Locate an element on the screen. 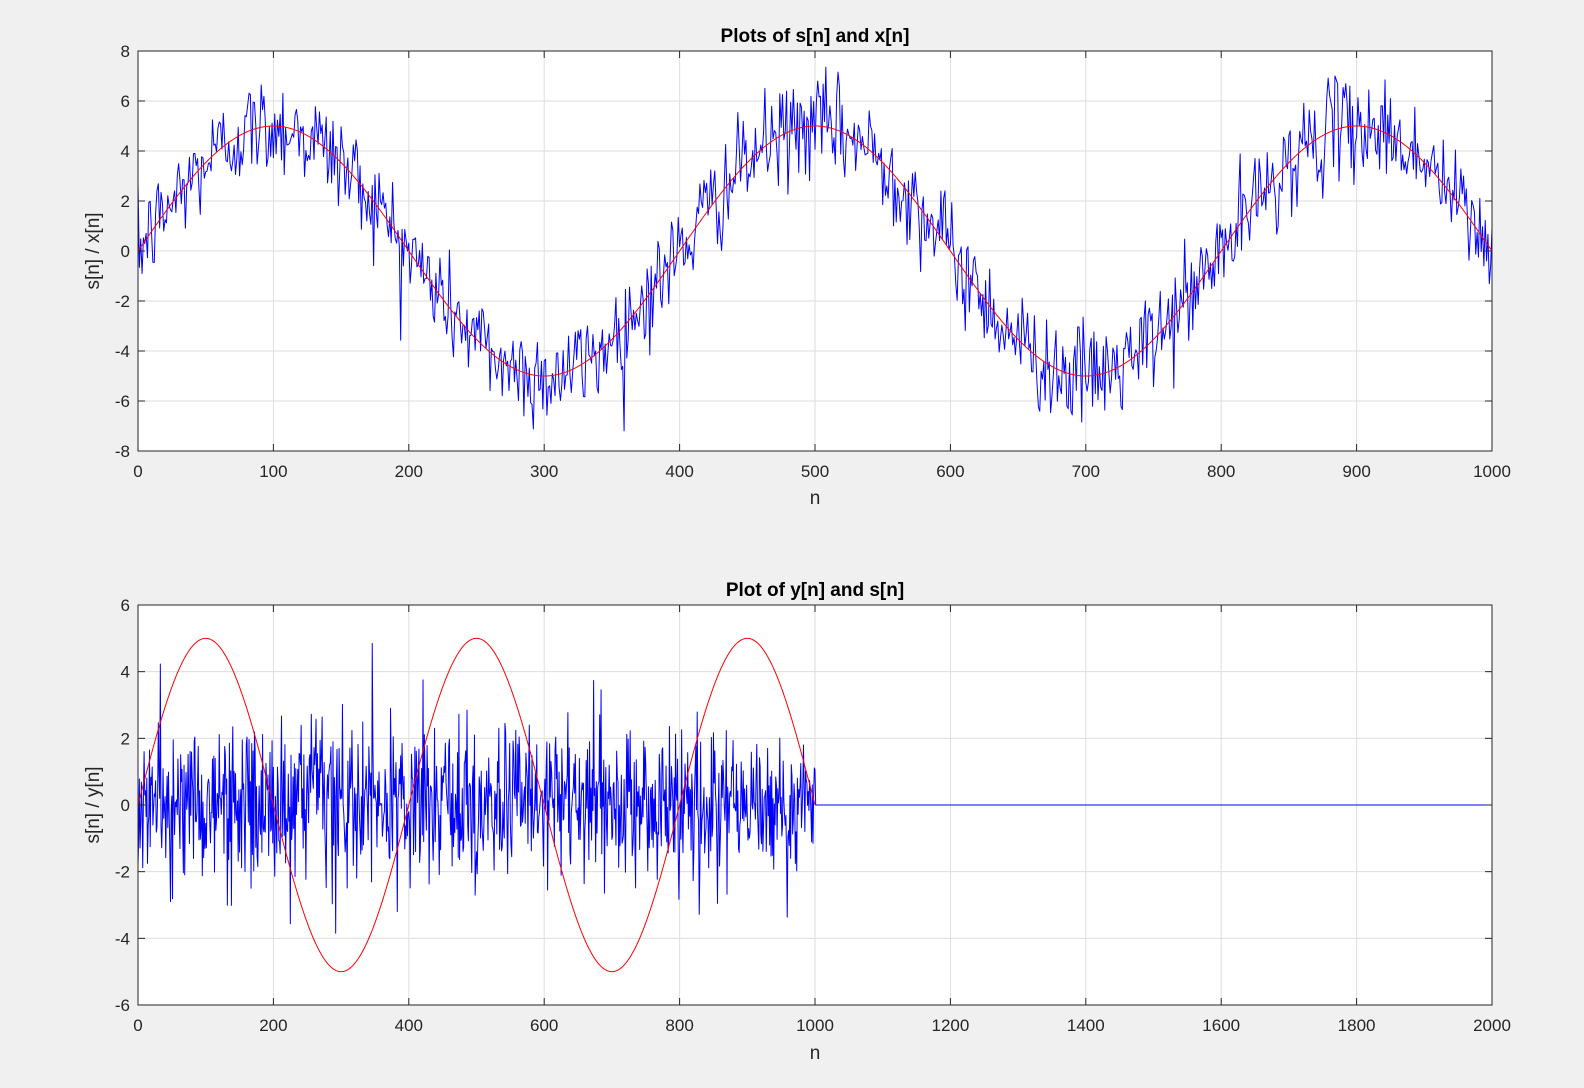 The width and height of the screenshot is (1584, 1088). x-tick-label: 1600 is located at coordinates (1221, 1025).